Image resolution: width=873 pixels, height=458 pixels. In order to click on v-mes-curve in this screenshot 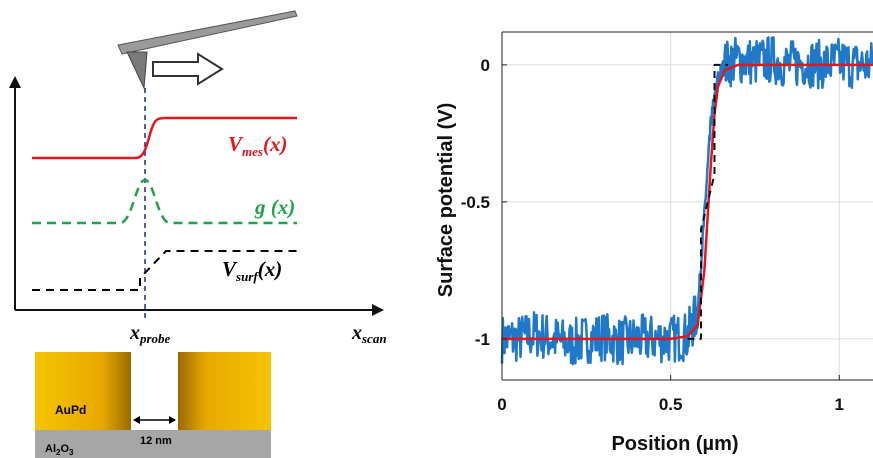, I will do `click(164, 138)`.